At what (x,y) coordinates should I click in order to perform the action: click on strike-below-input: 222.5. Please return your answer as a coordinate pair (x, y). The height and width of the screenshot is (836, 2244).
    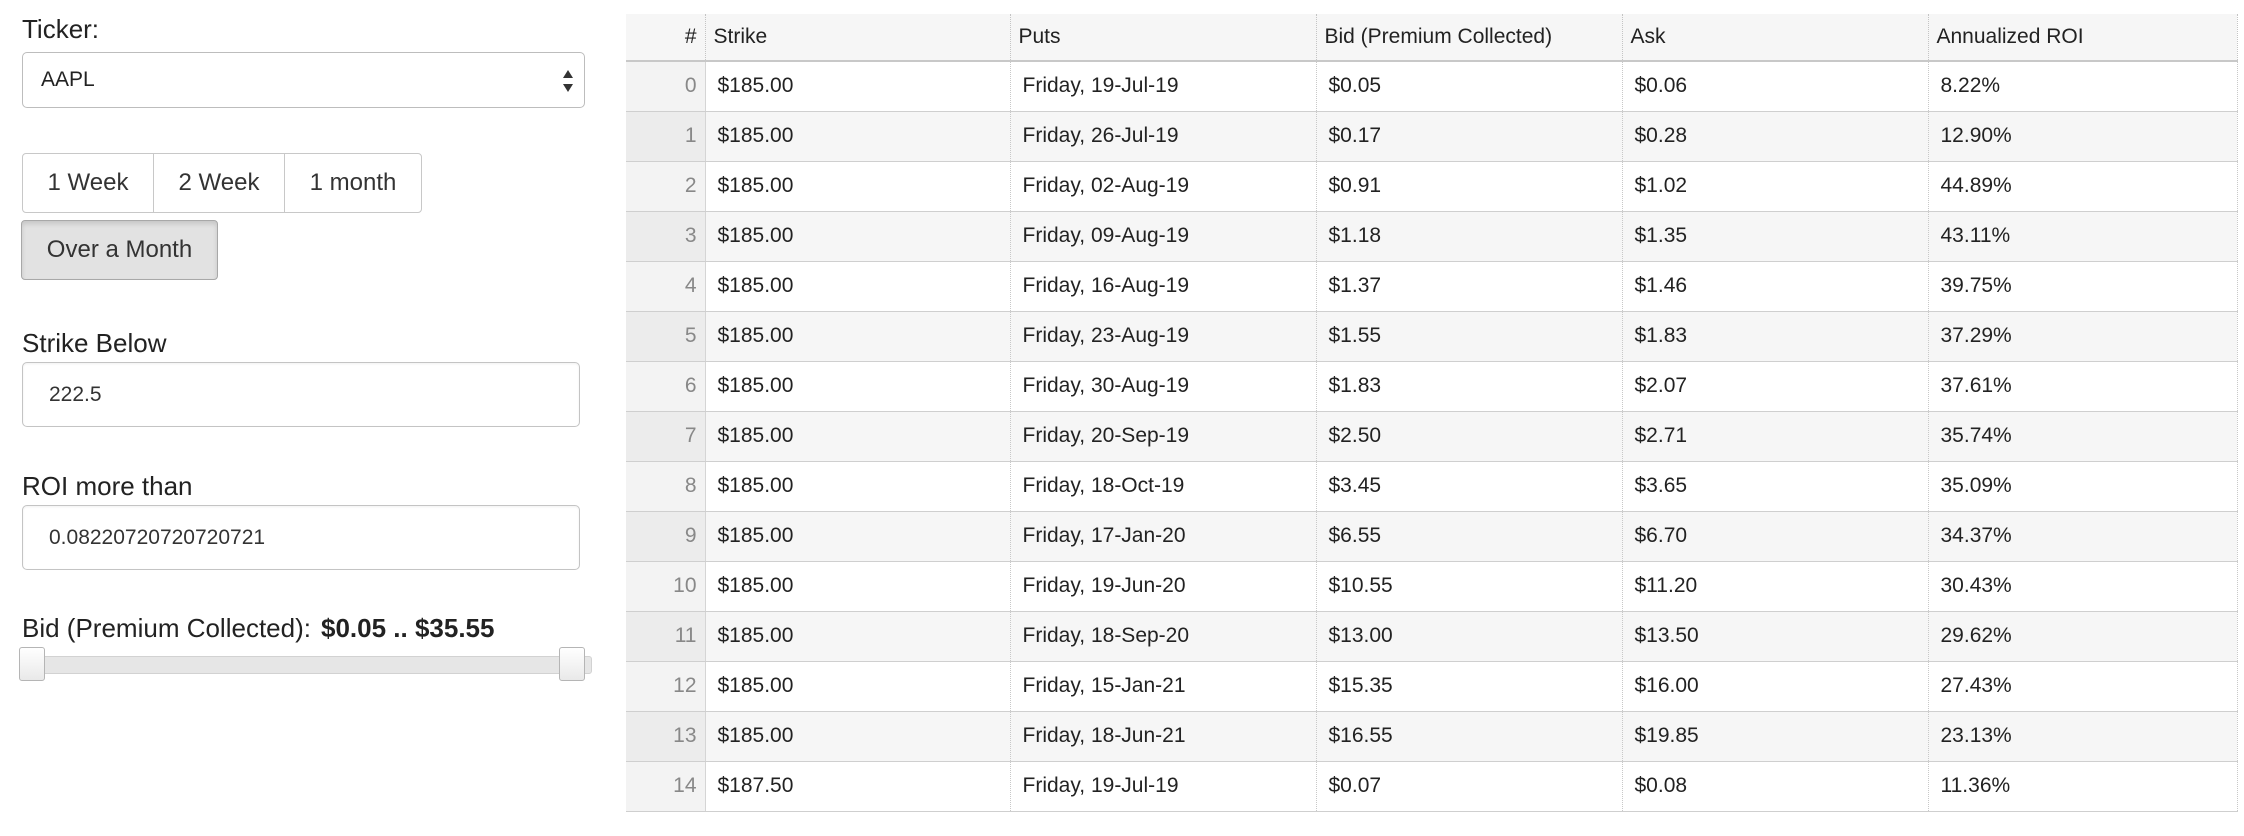
    Looking at the image, I should click on (301, 394).